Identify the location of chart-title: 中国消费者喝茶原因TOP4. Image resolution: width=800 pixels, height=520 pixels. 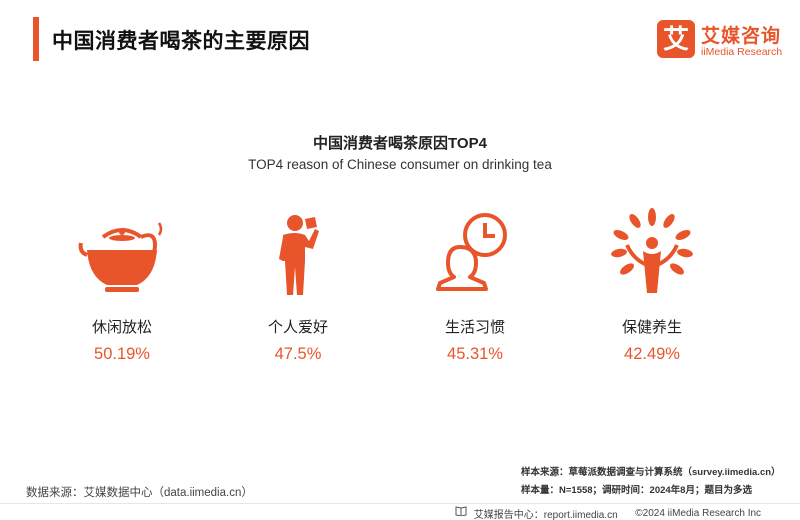
(400, 143).